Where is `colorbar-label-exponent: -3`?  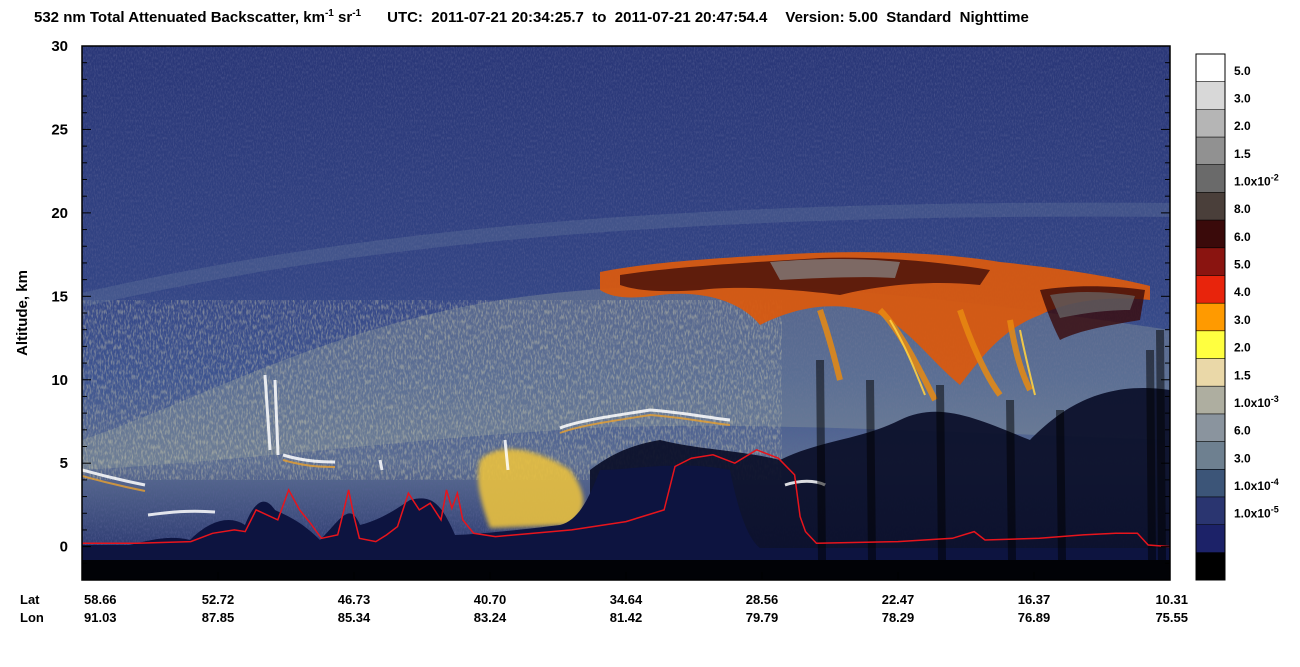
colorbar-label-exponent: -3 is located at coordinates (1275, 399).